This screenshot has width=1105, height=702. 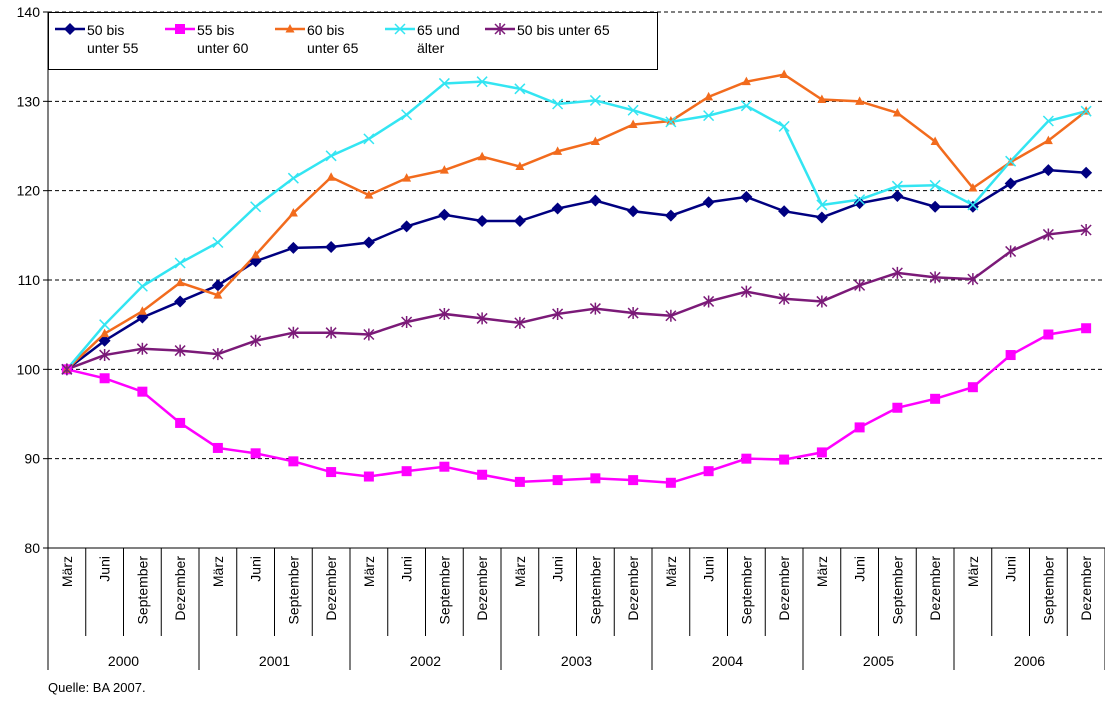 What do you see at coordinates (576, 661) in the screenshot?
I see `x-group-label: 2003` at bounding box center [576, 661].